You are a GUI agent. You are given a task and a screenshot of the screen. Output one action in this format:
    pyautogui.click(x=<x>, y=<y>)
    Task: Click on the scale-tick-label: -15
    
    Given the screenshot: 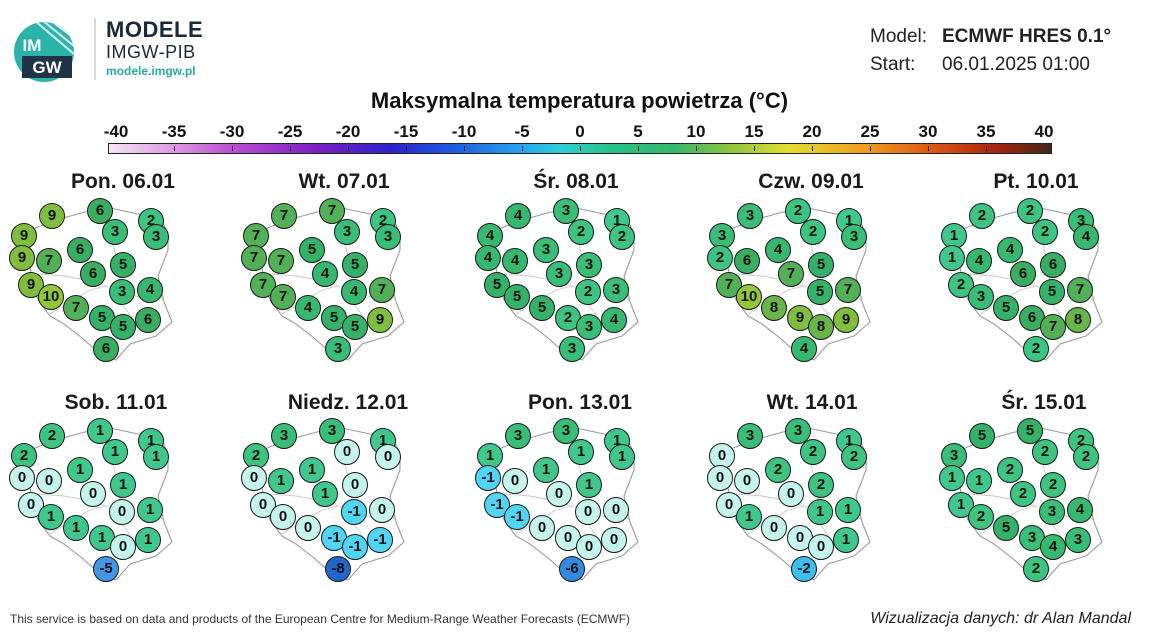 What is the action you would take?
    pyautogui.click(x=406, y=131)
    